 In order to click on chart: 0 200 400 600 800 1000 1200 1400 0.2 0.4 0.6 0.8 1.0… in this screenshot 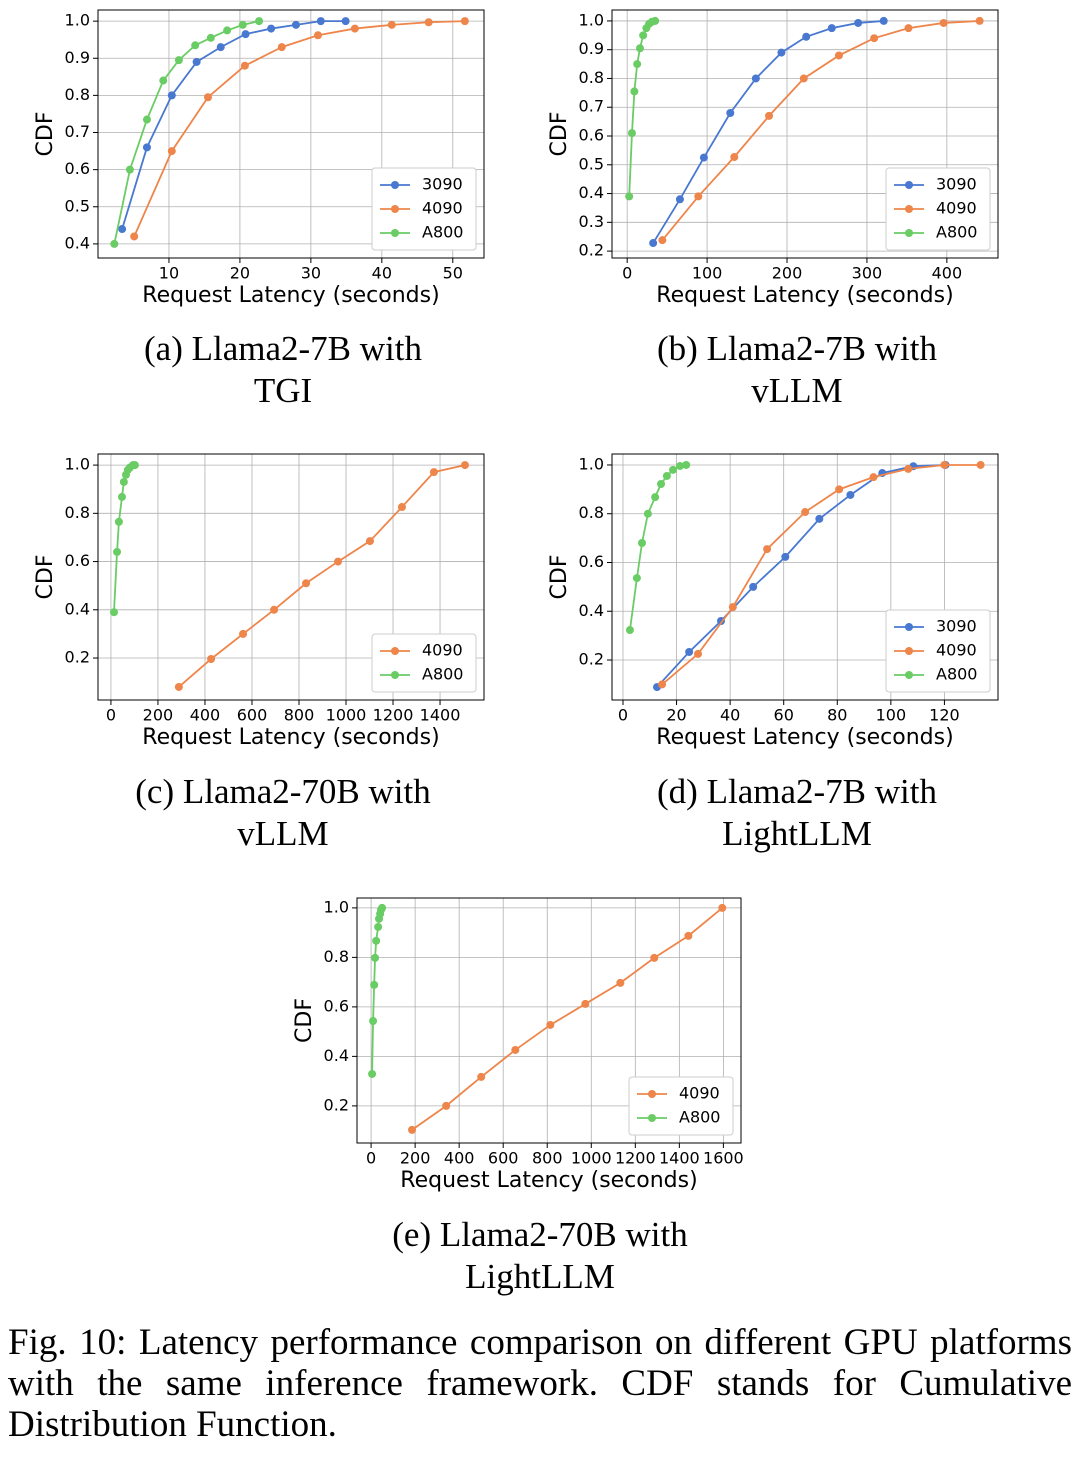, I will do `click(259, 601)`.